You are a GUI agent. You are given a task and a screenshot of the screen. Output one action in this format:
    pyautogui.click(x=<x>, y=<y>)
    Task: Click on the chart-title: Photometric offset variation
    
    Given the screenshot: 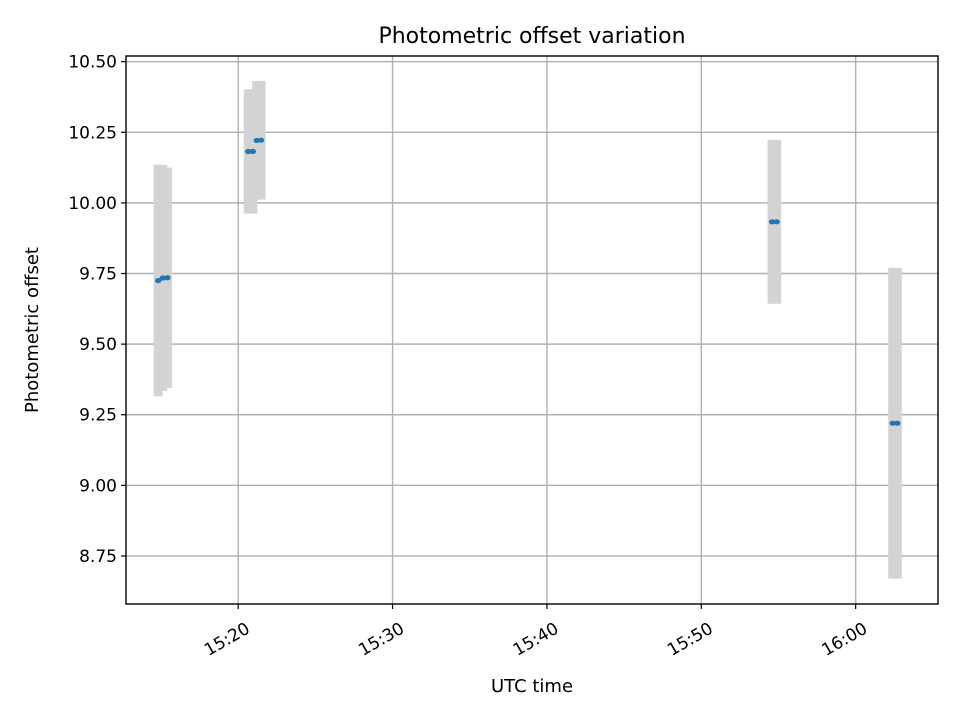 What is the action you would take?
    pyautogui.click(x=531, y=36)
    